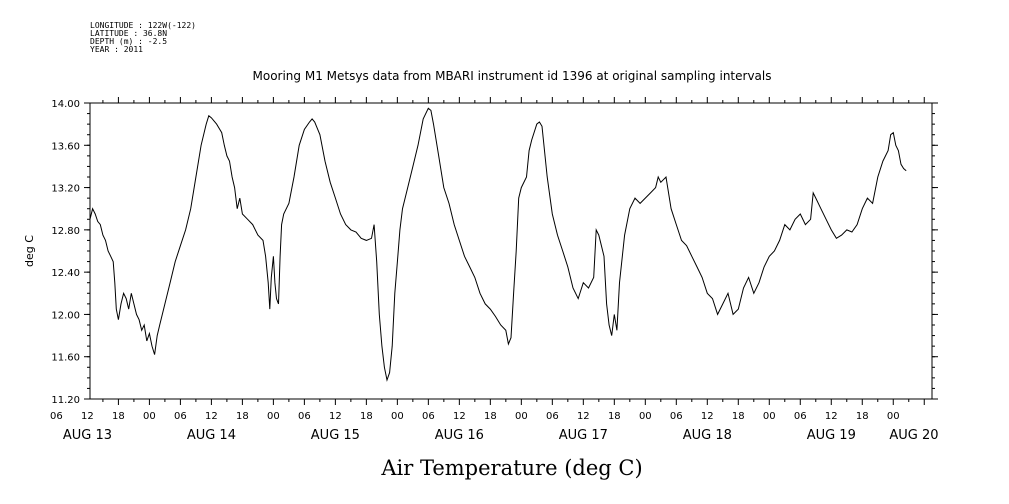  Describe the element at coordinates (65, 400) in the screenshot. I see `y-tick-label: 11.20` at that location.